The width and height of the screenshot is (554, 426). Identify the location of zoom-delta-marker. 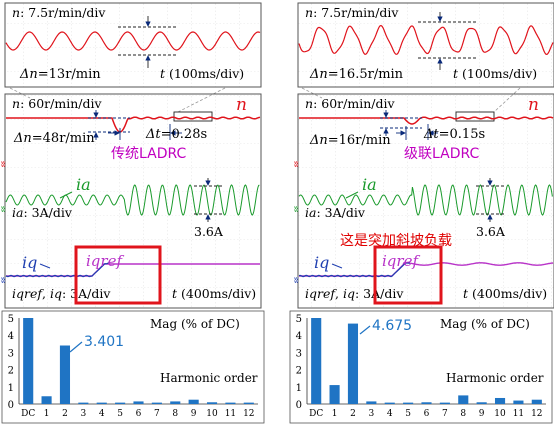
(448, 41).